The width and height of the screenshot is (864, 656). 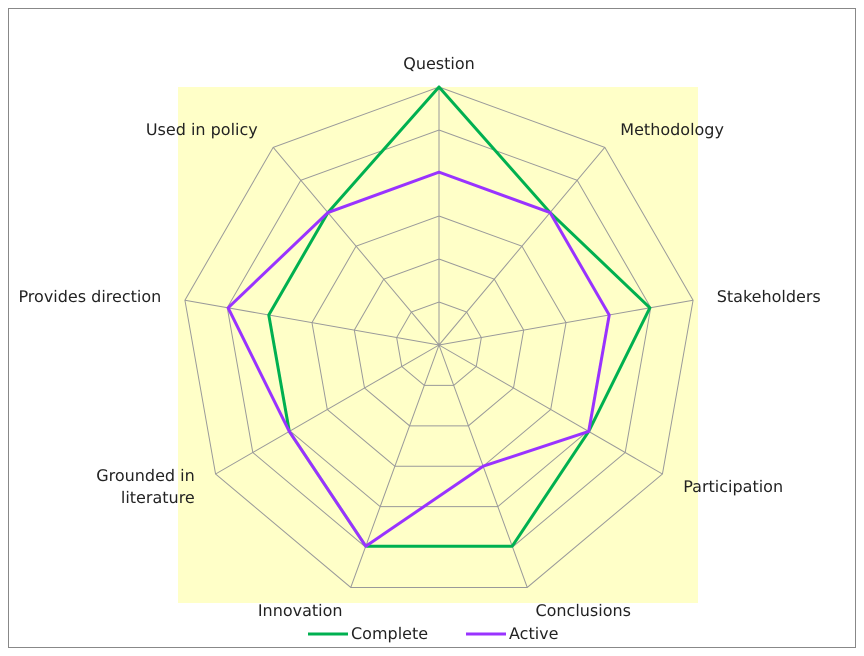 I want to click on legend-label: Active, so click(x=533, y=633).